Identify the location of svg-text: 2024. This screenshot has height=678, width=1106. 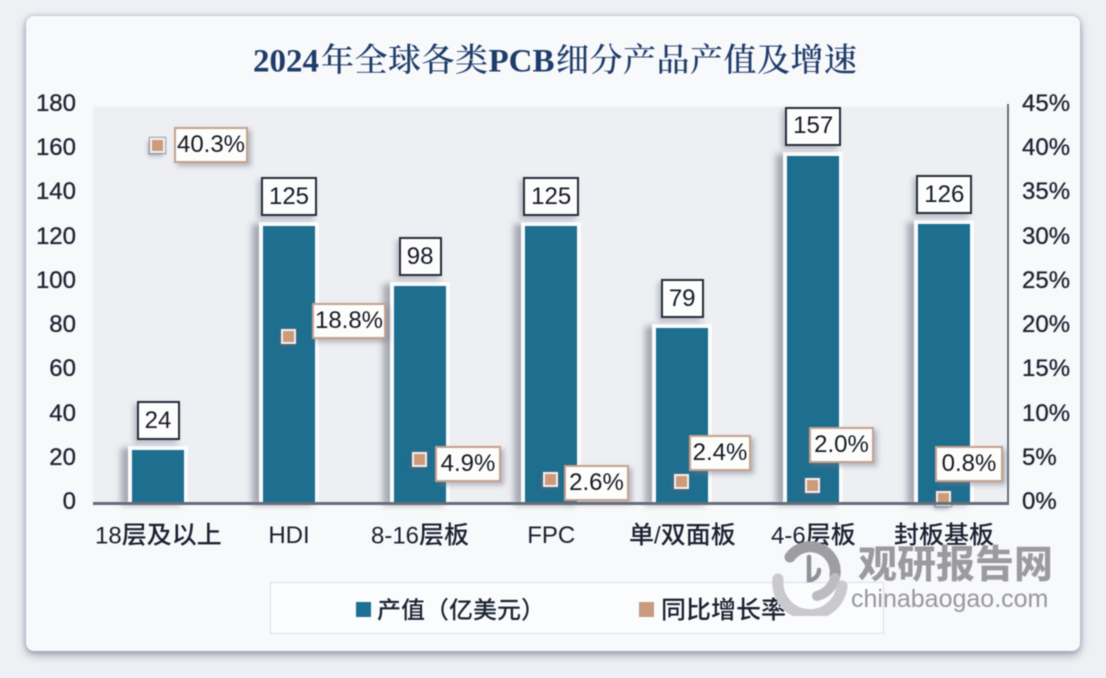
(286, 61).